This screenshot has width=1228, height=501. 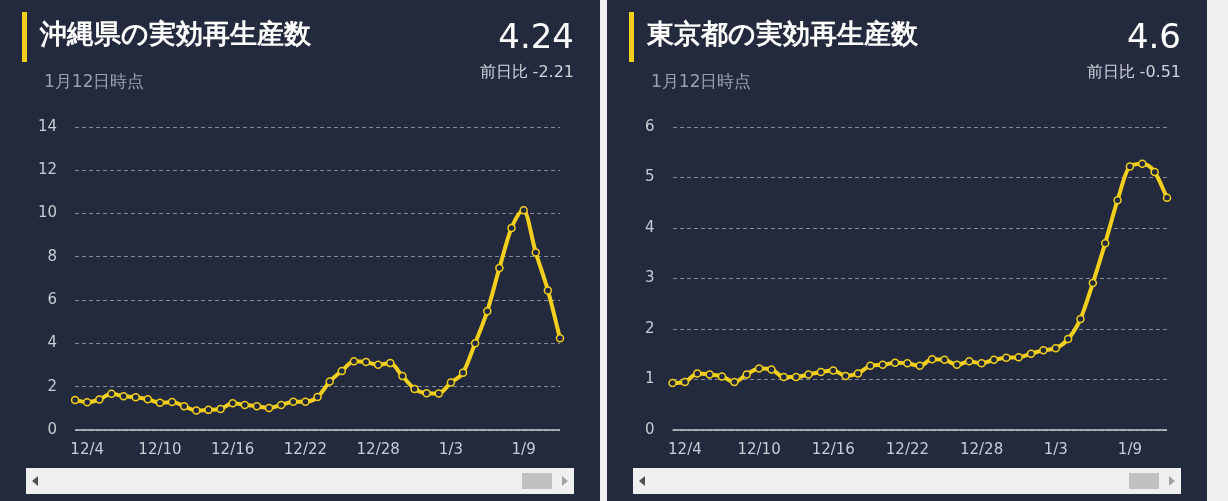 What do you see at coordinates (650, 176) in the screenshot?
I see `y-tick-label: 5` at bounding box center [650, 176].